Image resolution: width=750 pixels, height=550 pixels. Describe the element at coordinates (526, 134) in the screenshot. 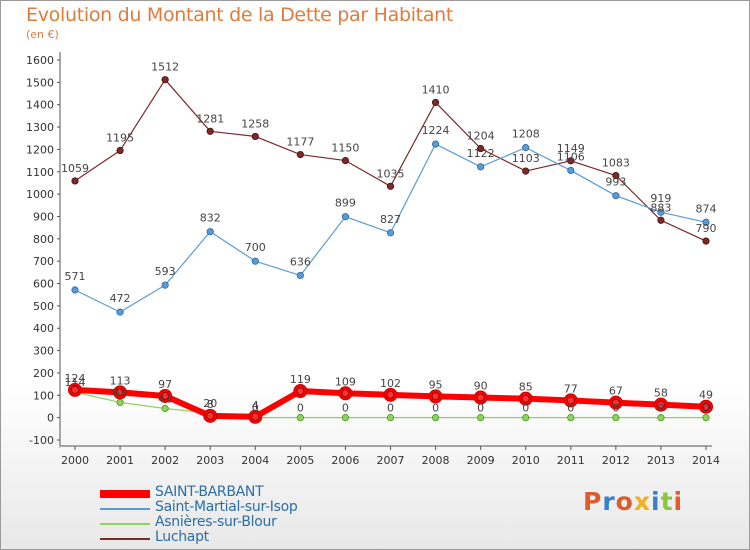

I see `data-label-1: 1208` at that location.